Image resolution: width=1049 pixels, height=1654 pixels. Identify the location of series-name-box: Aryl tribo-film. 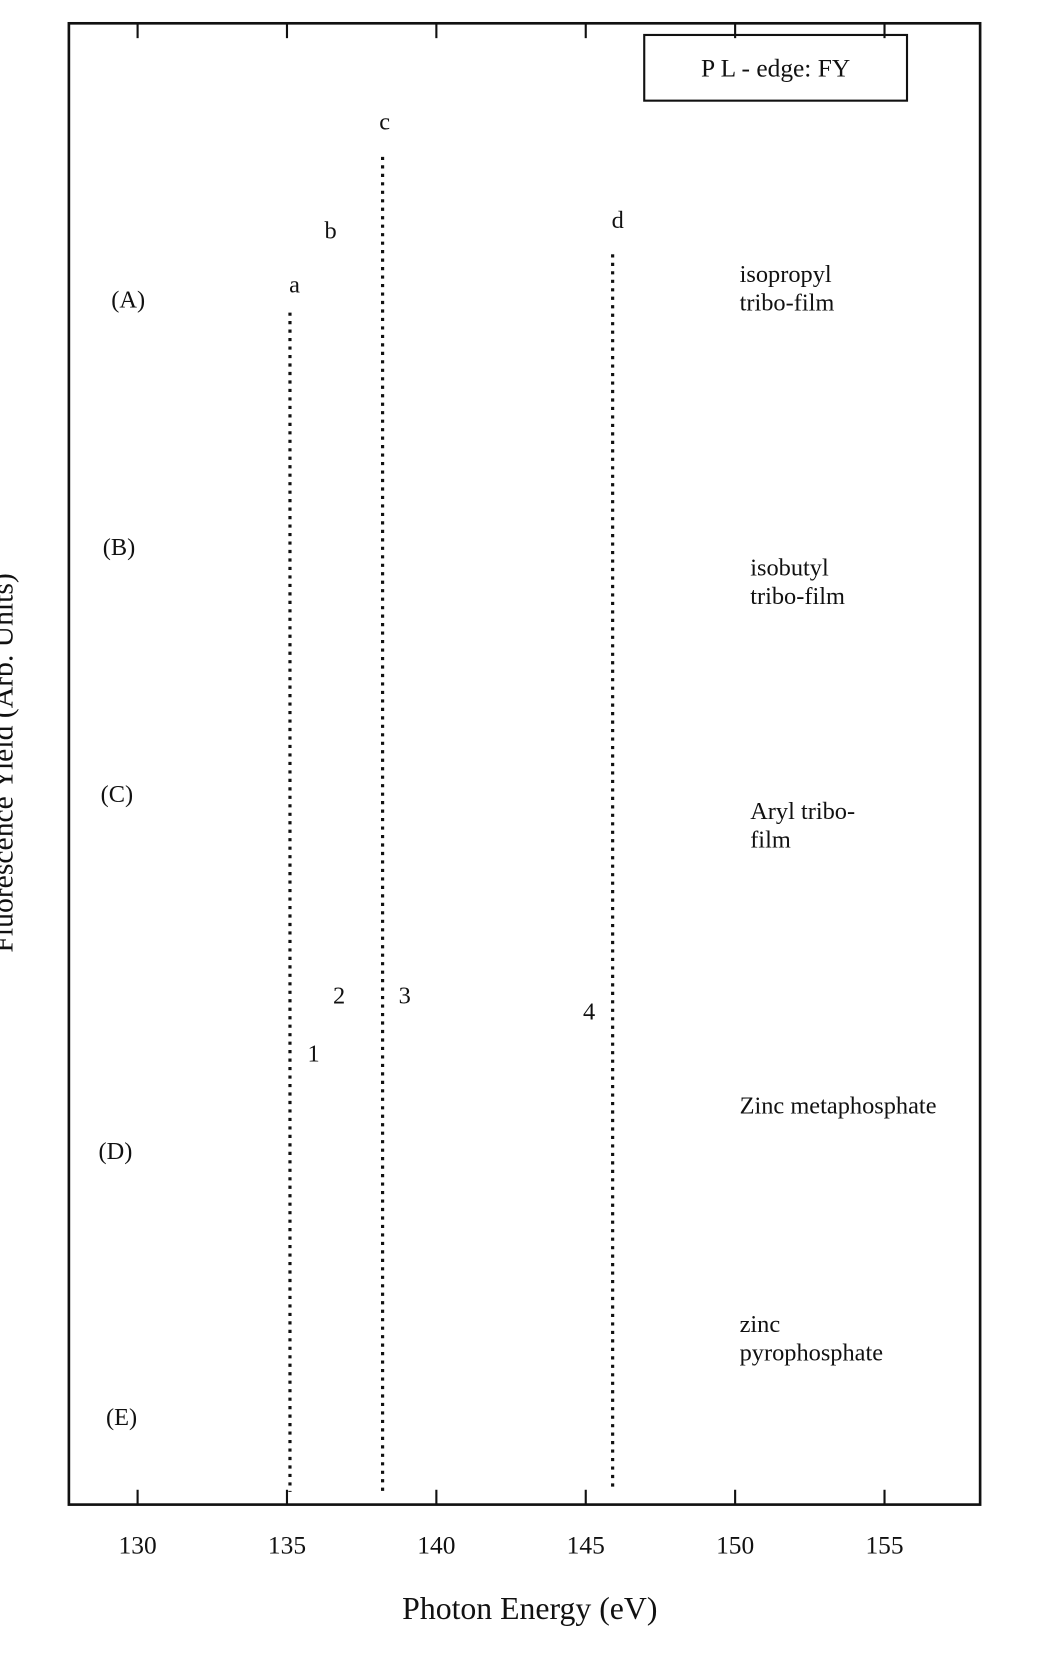
(803, 825).